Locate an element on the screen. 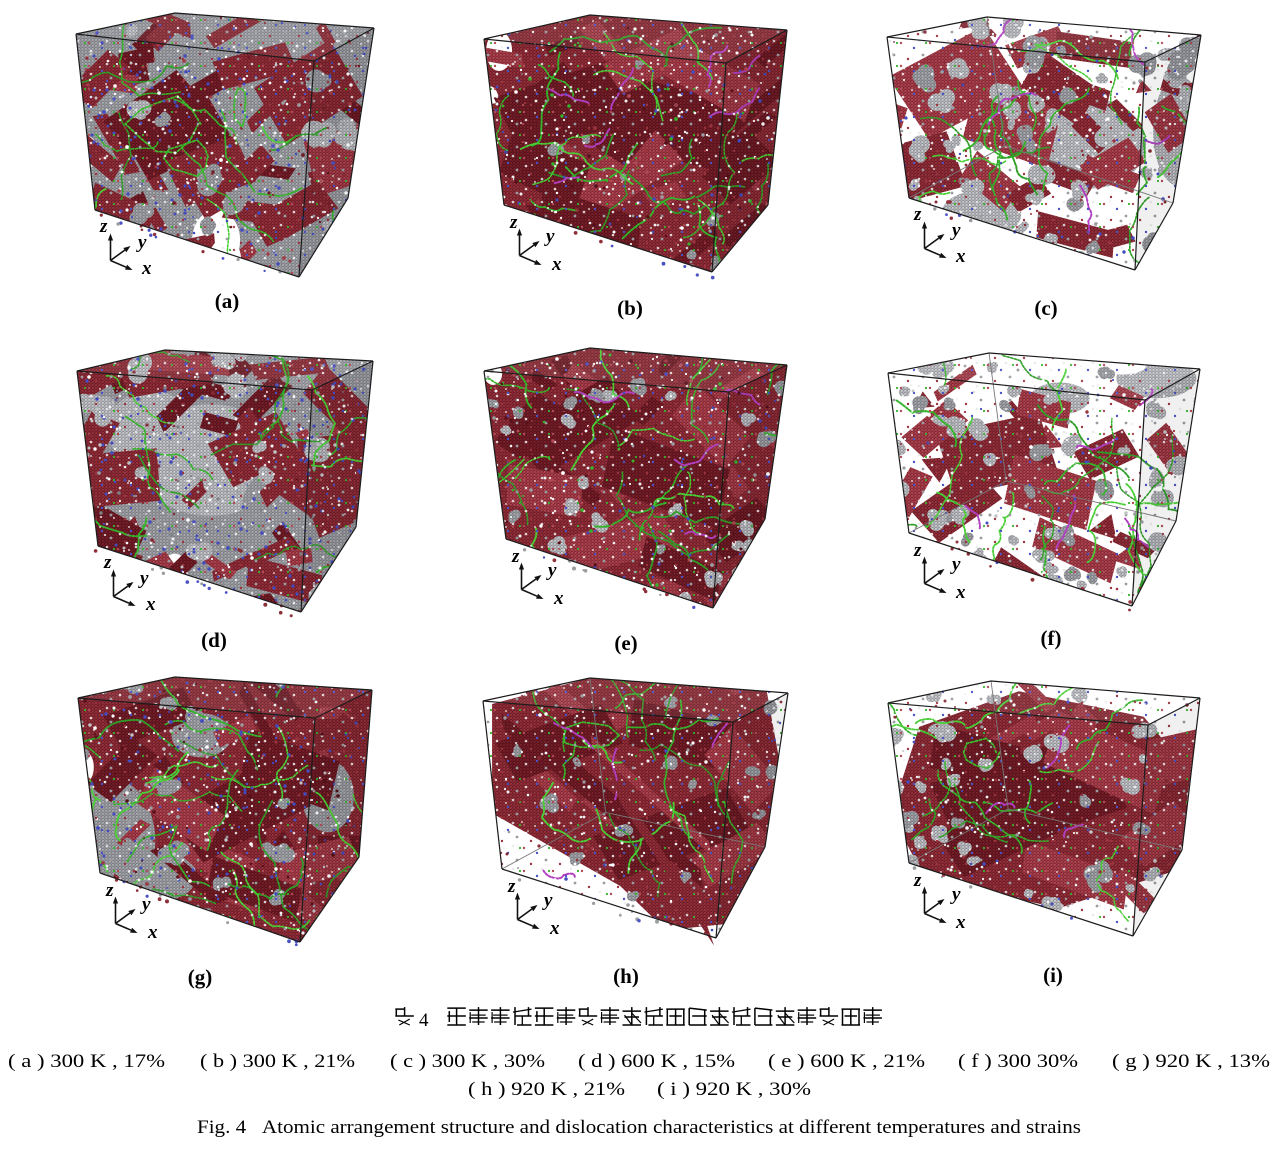 This screenshot has width=1278, height=1158. svg-text: (d) is located at coordinates (214, 640).